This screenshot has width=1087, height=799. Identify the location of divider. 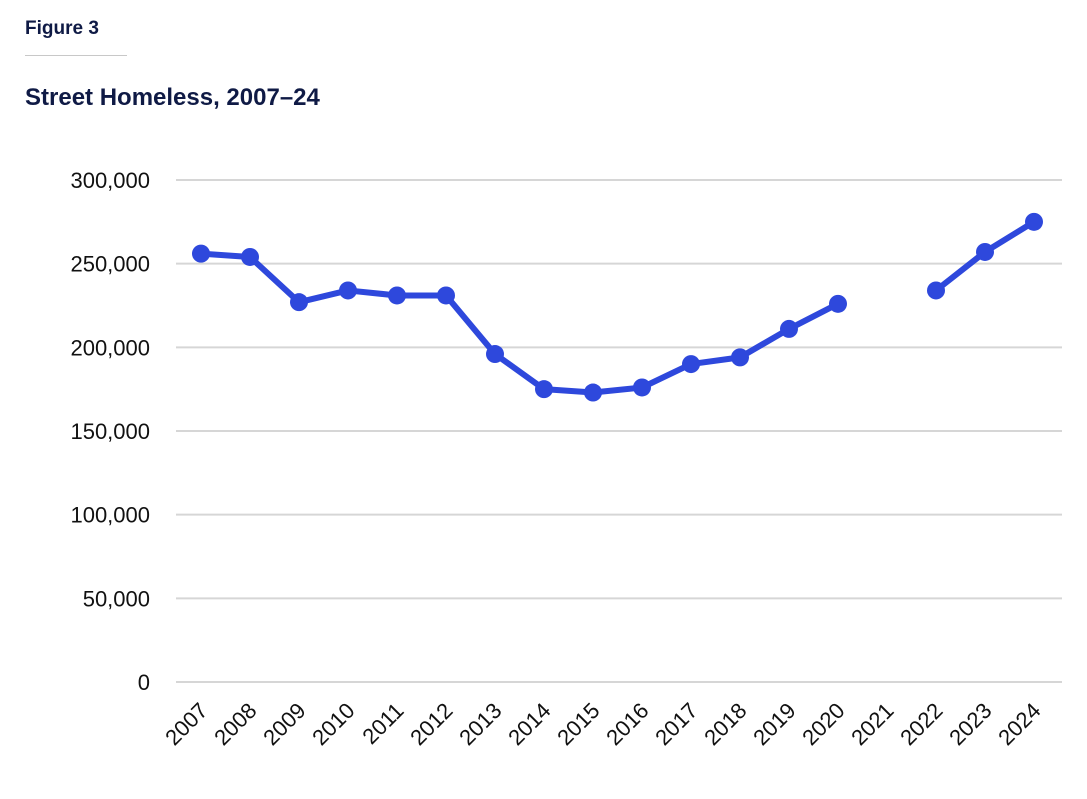
(76, 55).